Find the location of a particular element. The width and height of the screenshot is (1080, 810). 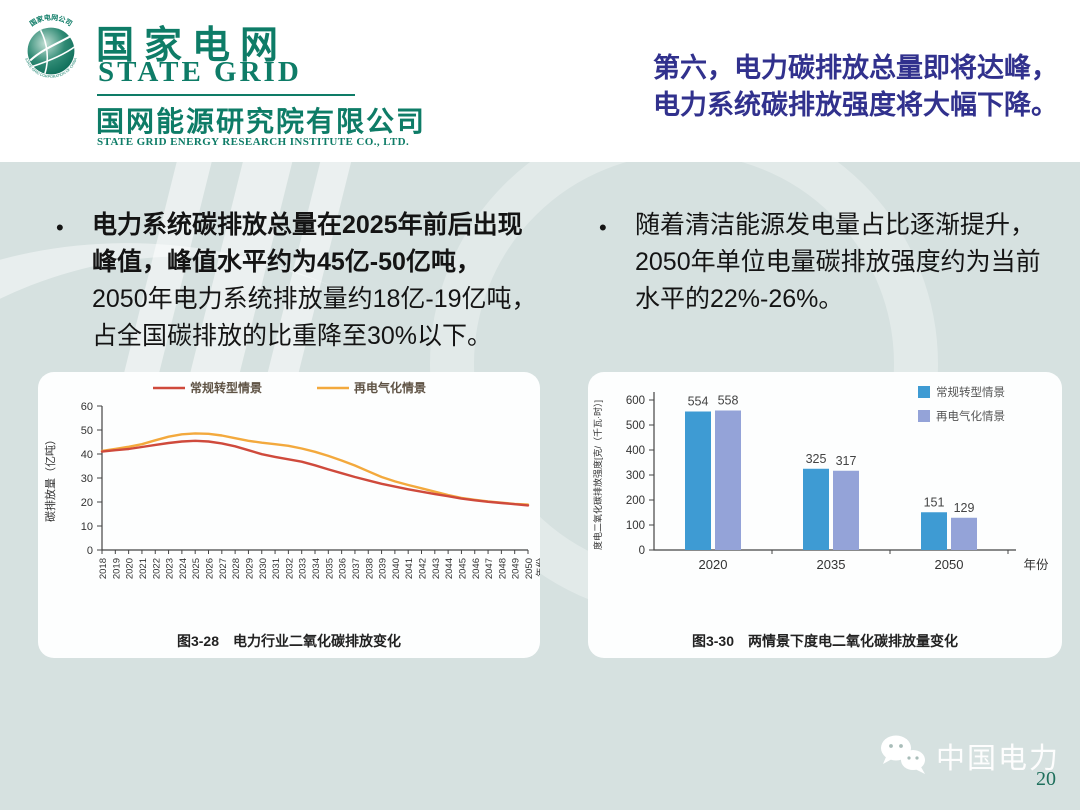

svg-text: 2046 is located at coordinates (476, 568).